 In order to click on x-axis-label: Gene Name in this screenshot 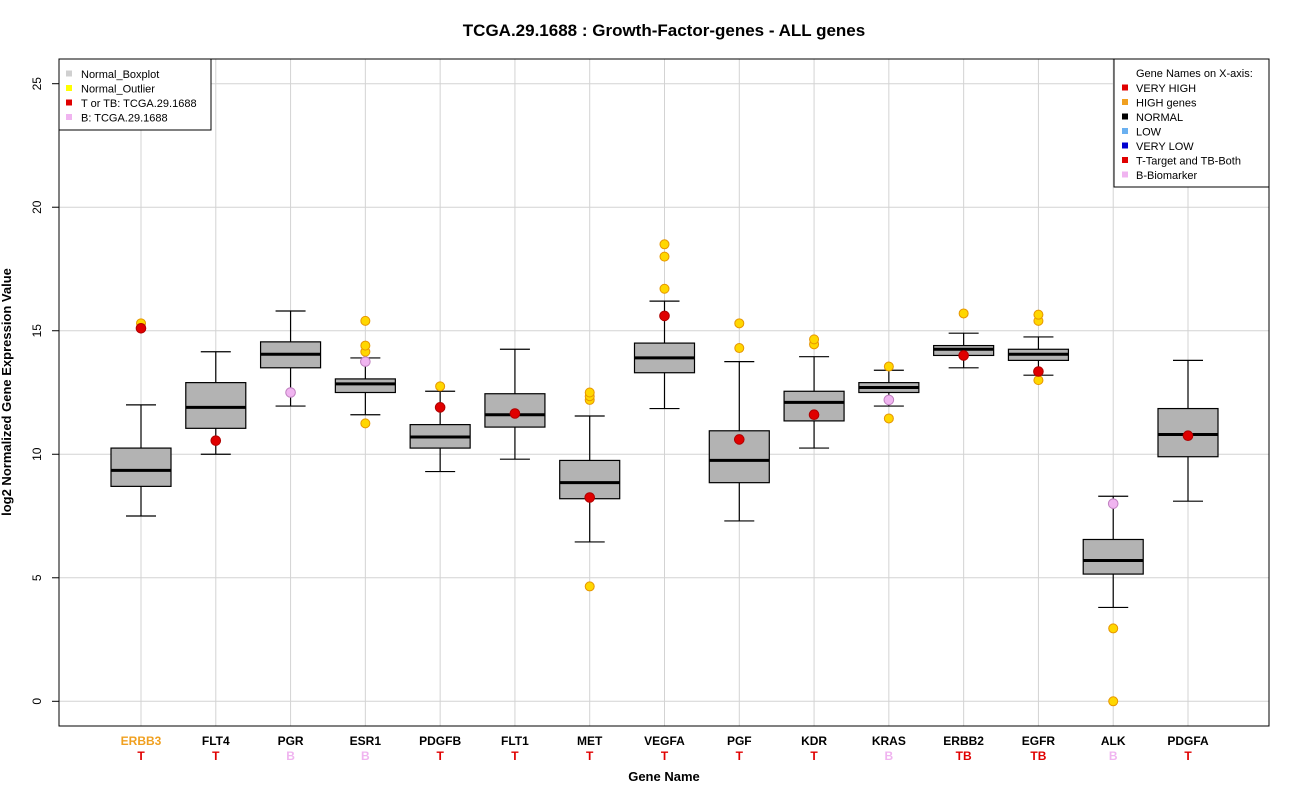, I will do `click(664, 776)`.